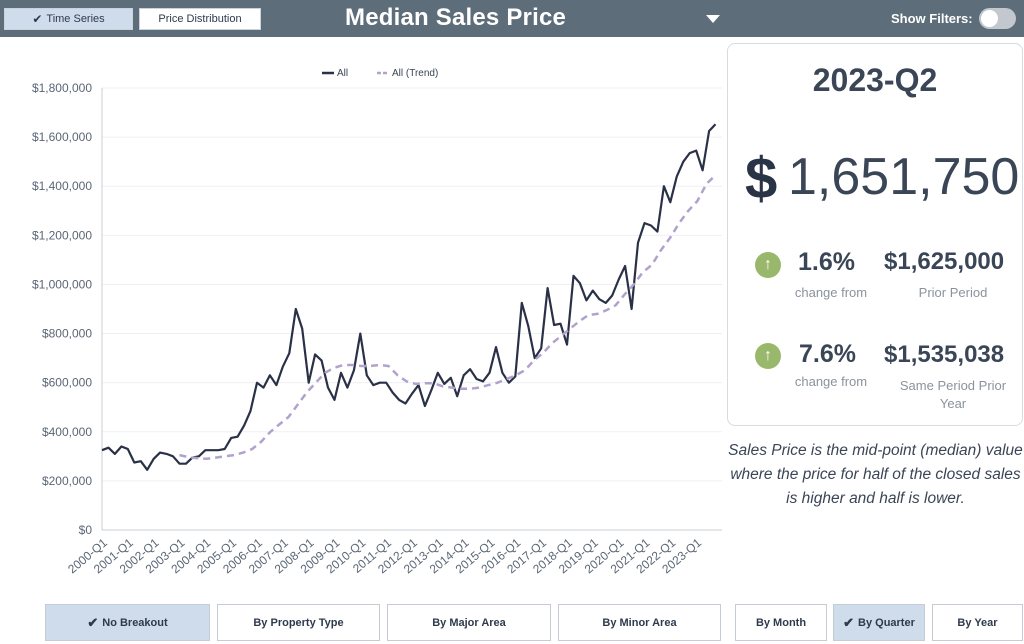  What do you see at coordinates (62, 284) in the screenshot?
I see `y-tick-label: $1,000,000` at bounding box center [62, 284].